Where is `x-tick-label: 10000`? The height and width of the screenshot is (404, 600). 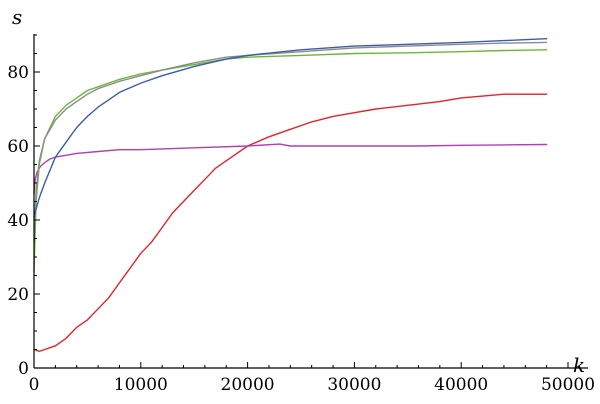 x-tick-label: 10000 is located at coordinates (141, 385).